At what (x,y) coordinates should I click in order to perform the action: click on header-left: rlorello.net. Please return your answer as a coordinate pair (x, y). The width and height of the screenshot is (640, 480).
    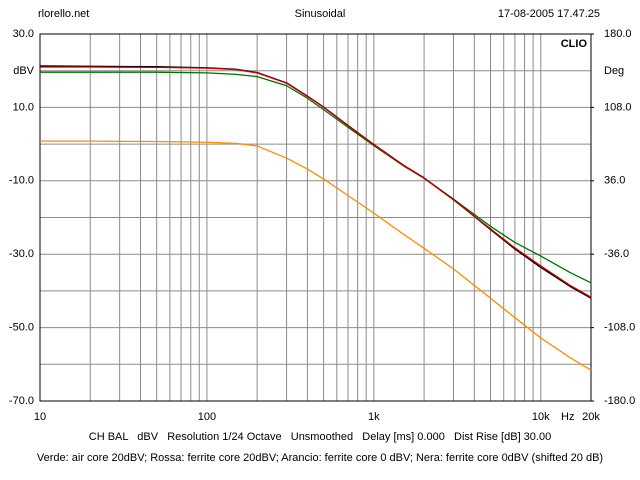
    Looking at the image, I should click on (63, 14).